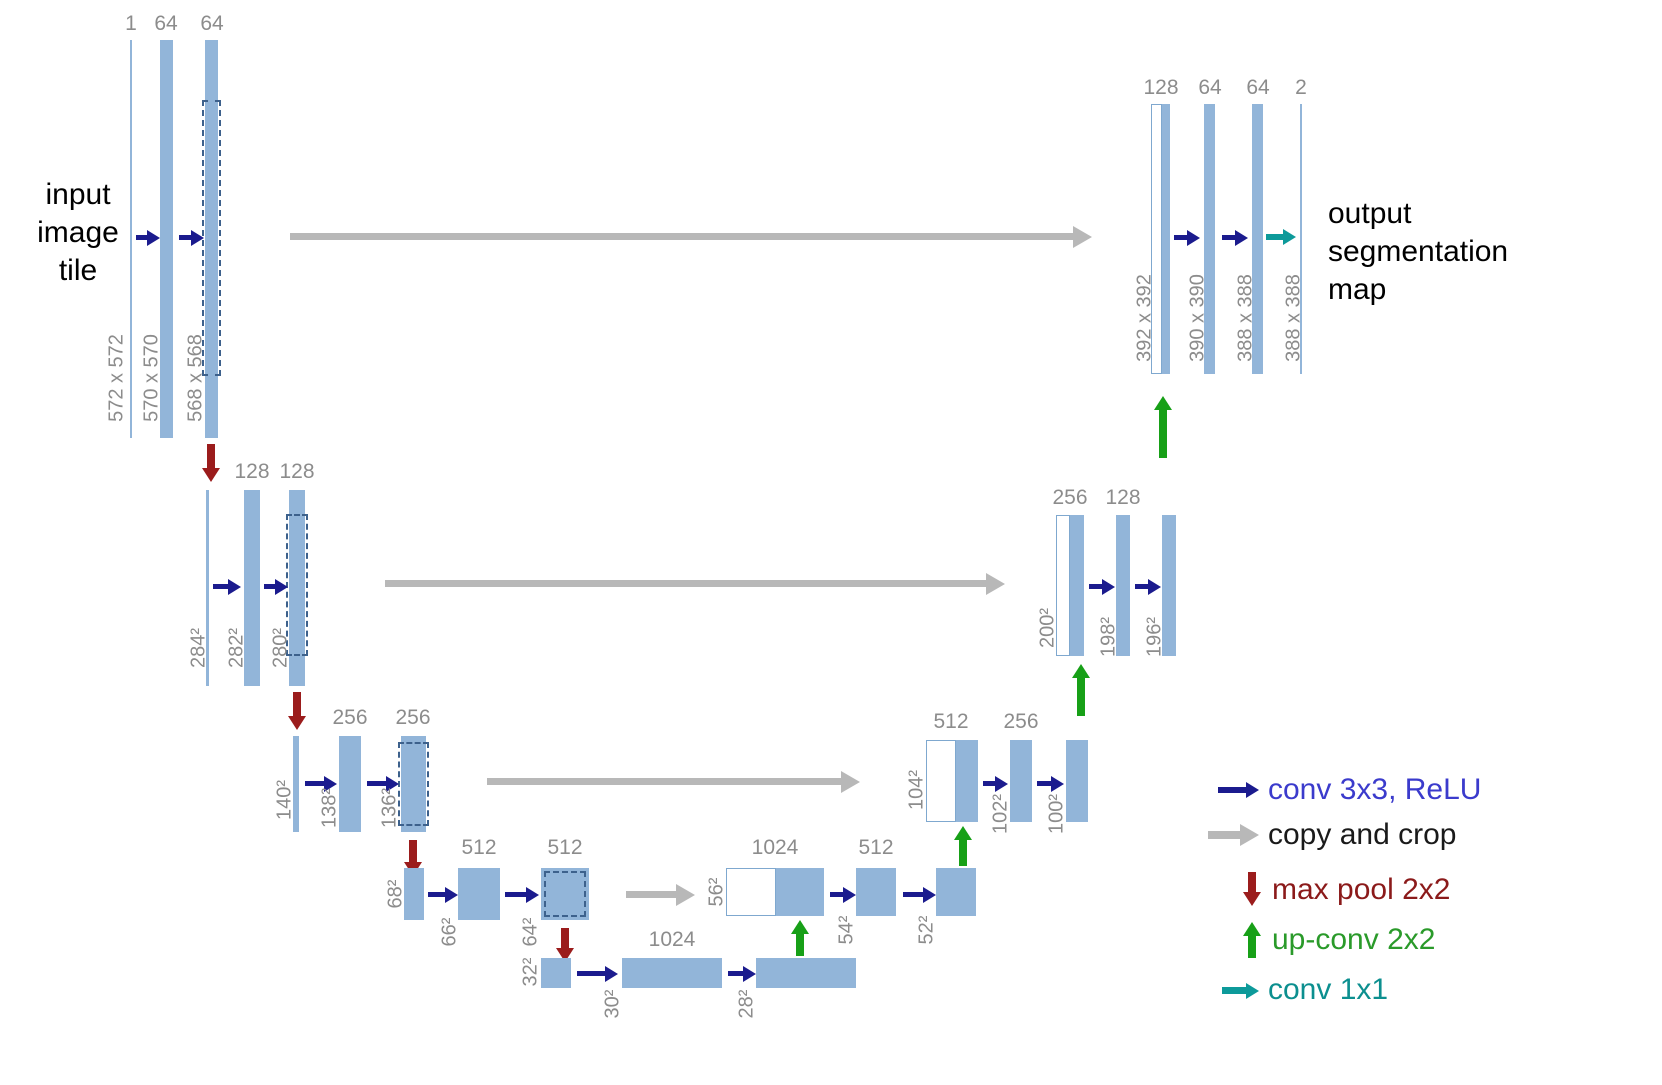 This screenshot has height=1085, width=1662. Describe the element at coordinates (1362, 834) in the screenshot. I see `legend-label-copy-crop: copy and crop` at that location.